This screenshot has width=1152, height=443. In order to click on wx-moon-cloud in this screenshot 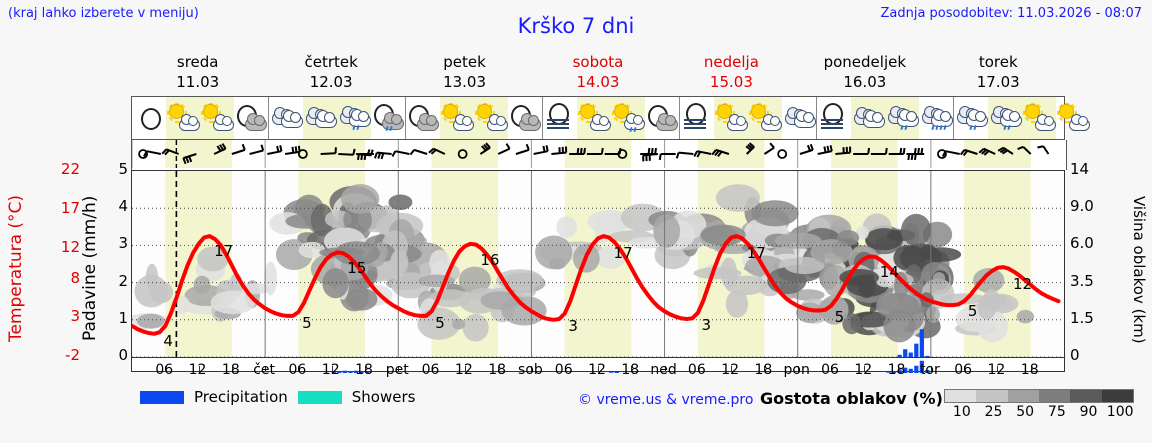, I will do `click(251, 118)`.